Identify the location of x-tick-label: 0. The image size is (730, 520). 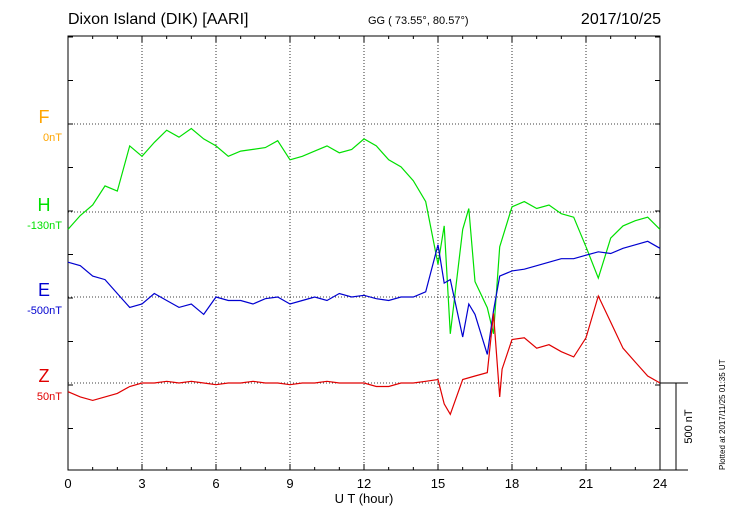
(67, 483).